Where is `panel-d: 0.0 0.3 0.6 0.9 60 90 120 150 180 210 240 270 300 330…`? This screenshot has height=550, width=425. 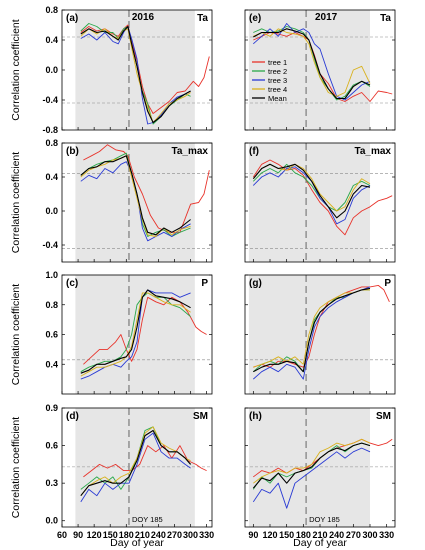 panel-d: 0.0 0.3 0.6 0.9 60 90 120 150 180 210 240 270 300 330… is located at coordinates (112, 471).